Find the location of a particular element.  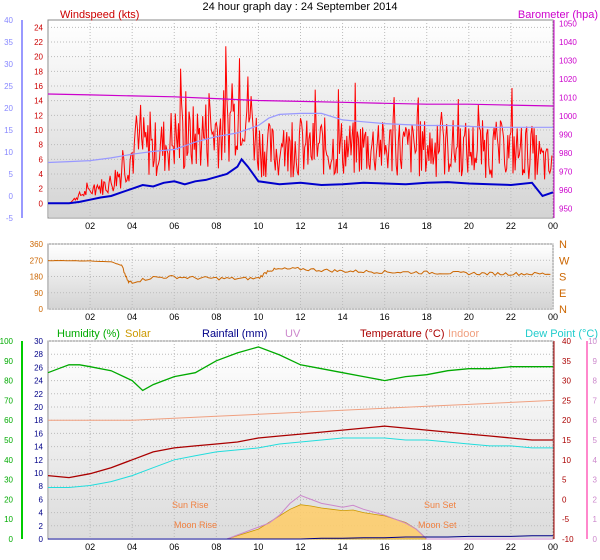

y-tick-label-rain: 24 is located at coordinates (38, 381).